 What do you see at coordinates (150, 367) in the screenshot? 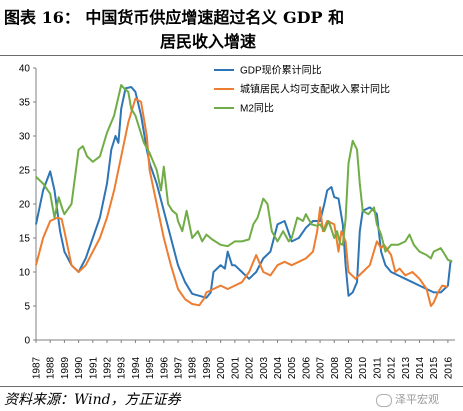
I see `x-tick-label: 1995` at bounding box center [150, 367].